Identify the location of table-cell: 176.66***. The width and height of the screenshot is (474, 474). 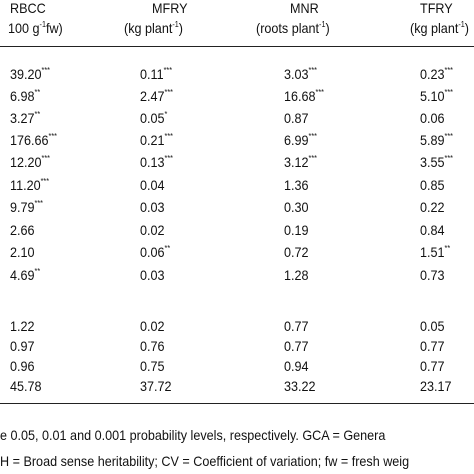
(33, 140).